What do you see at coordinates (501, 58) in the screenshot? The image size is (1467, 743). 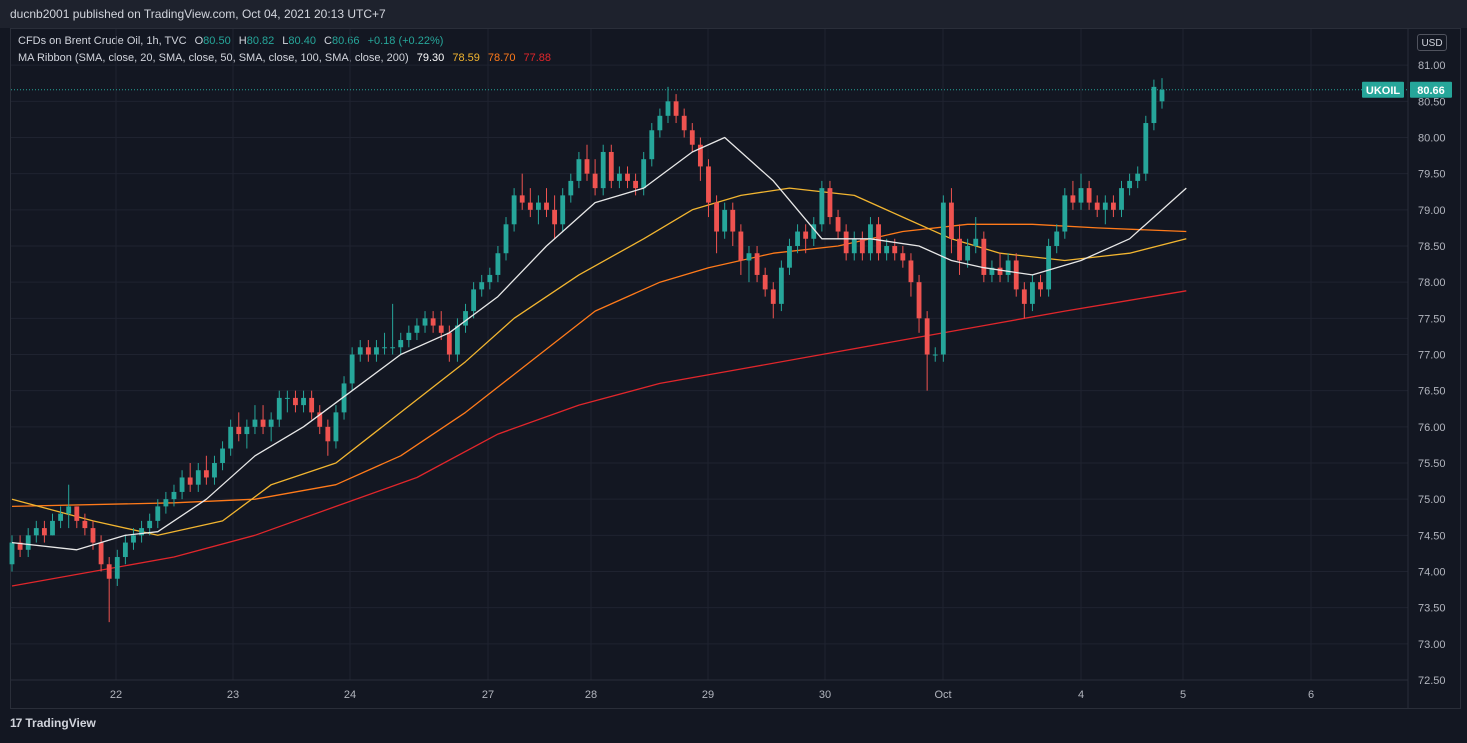 I see `ma100-value: 78.70` at bounding box center [501, 58].